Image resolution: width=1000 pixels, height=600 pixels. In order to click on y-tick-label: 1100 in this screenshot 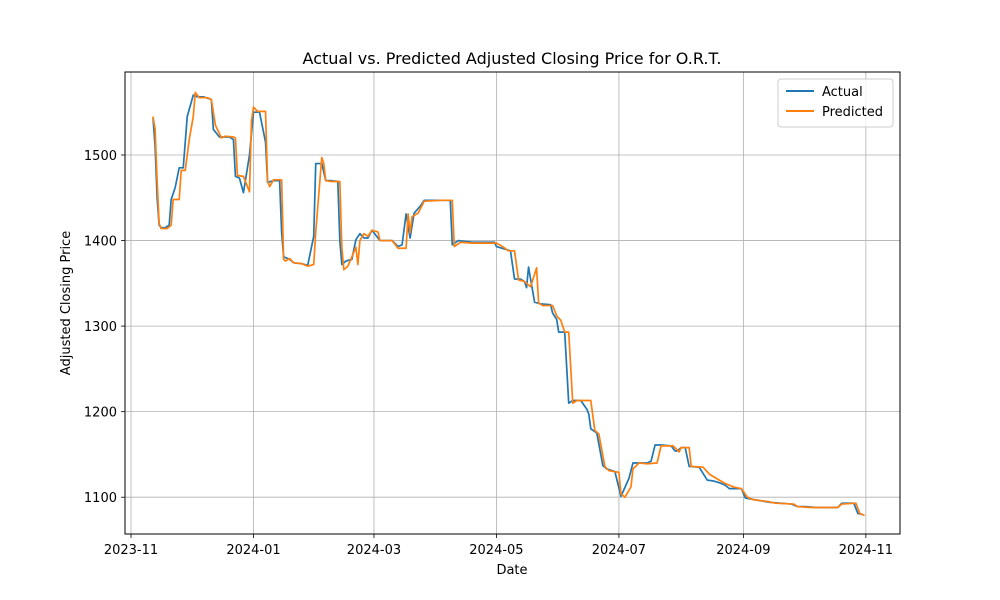, I will do `click(100, 498)`.